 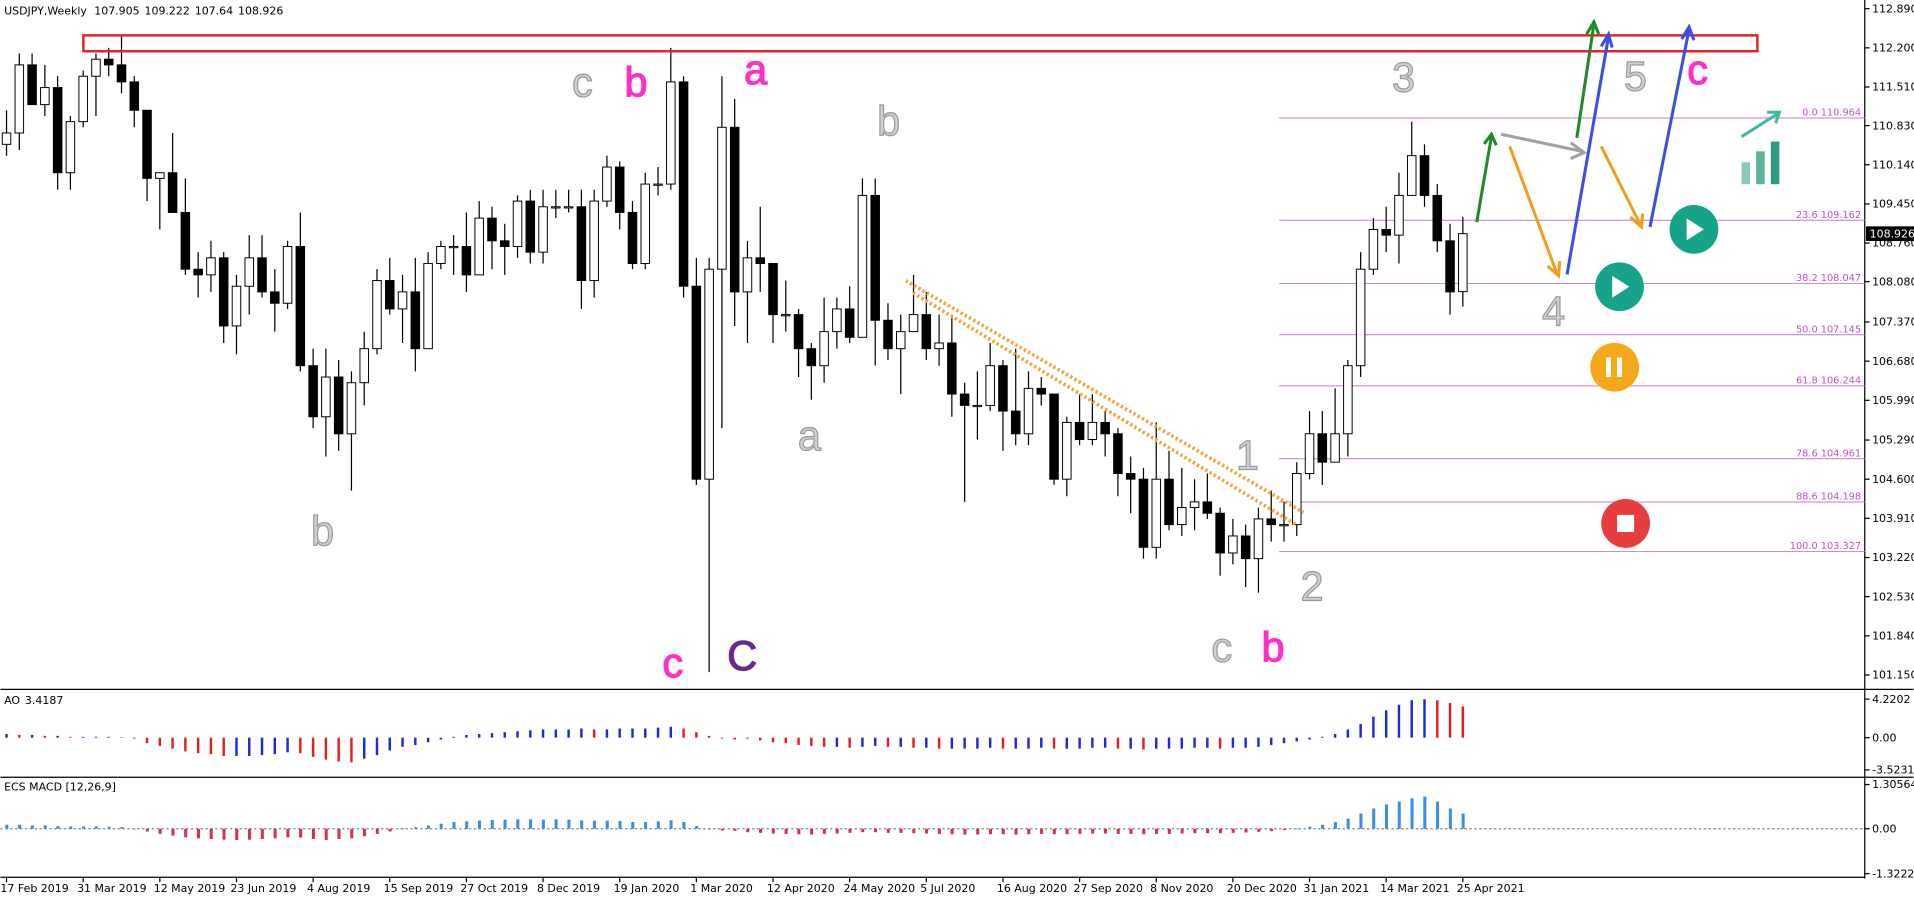 I want to click on fib-label: 38.2 108.047, so click(x=1828, y=278).